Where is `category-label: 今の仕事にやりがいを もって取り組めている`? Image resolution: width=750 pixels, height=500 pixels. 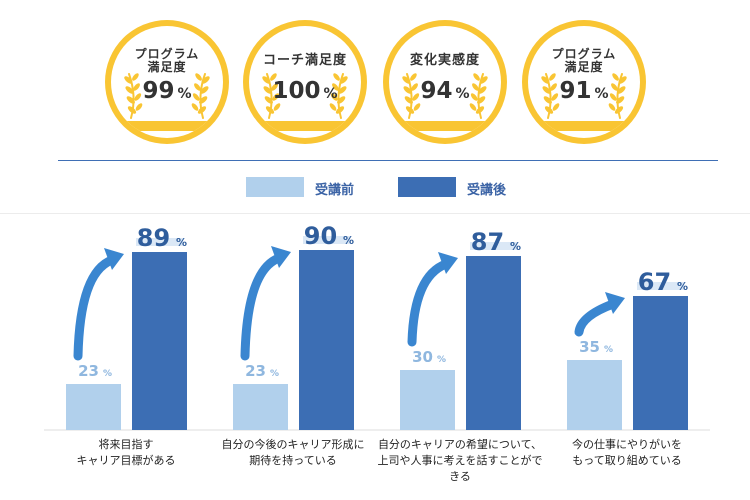
category-label: 今の仕事にやりがいを もって取り組めている is located at coordinates (627, 453).